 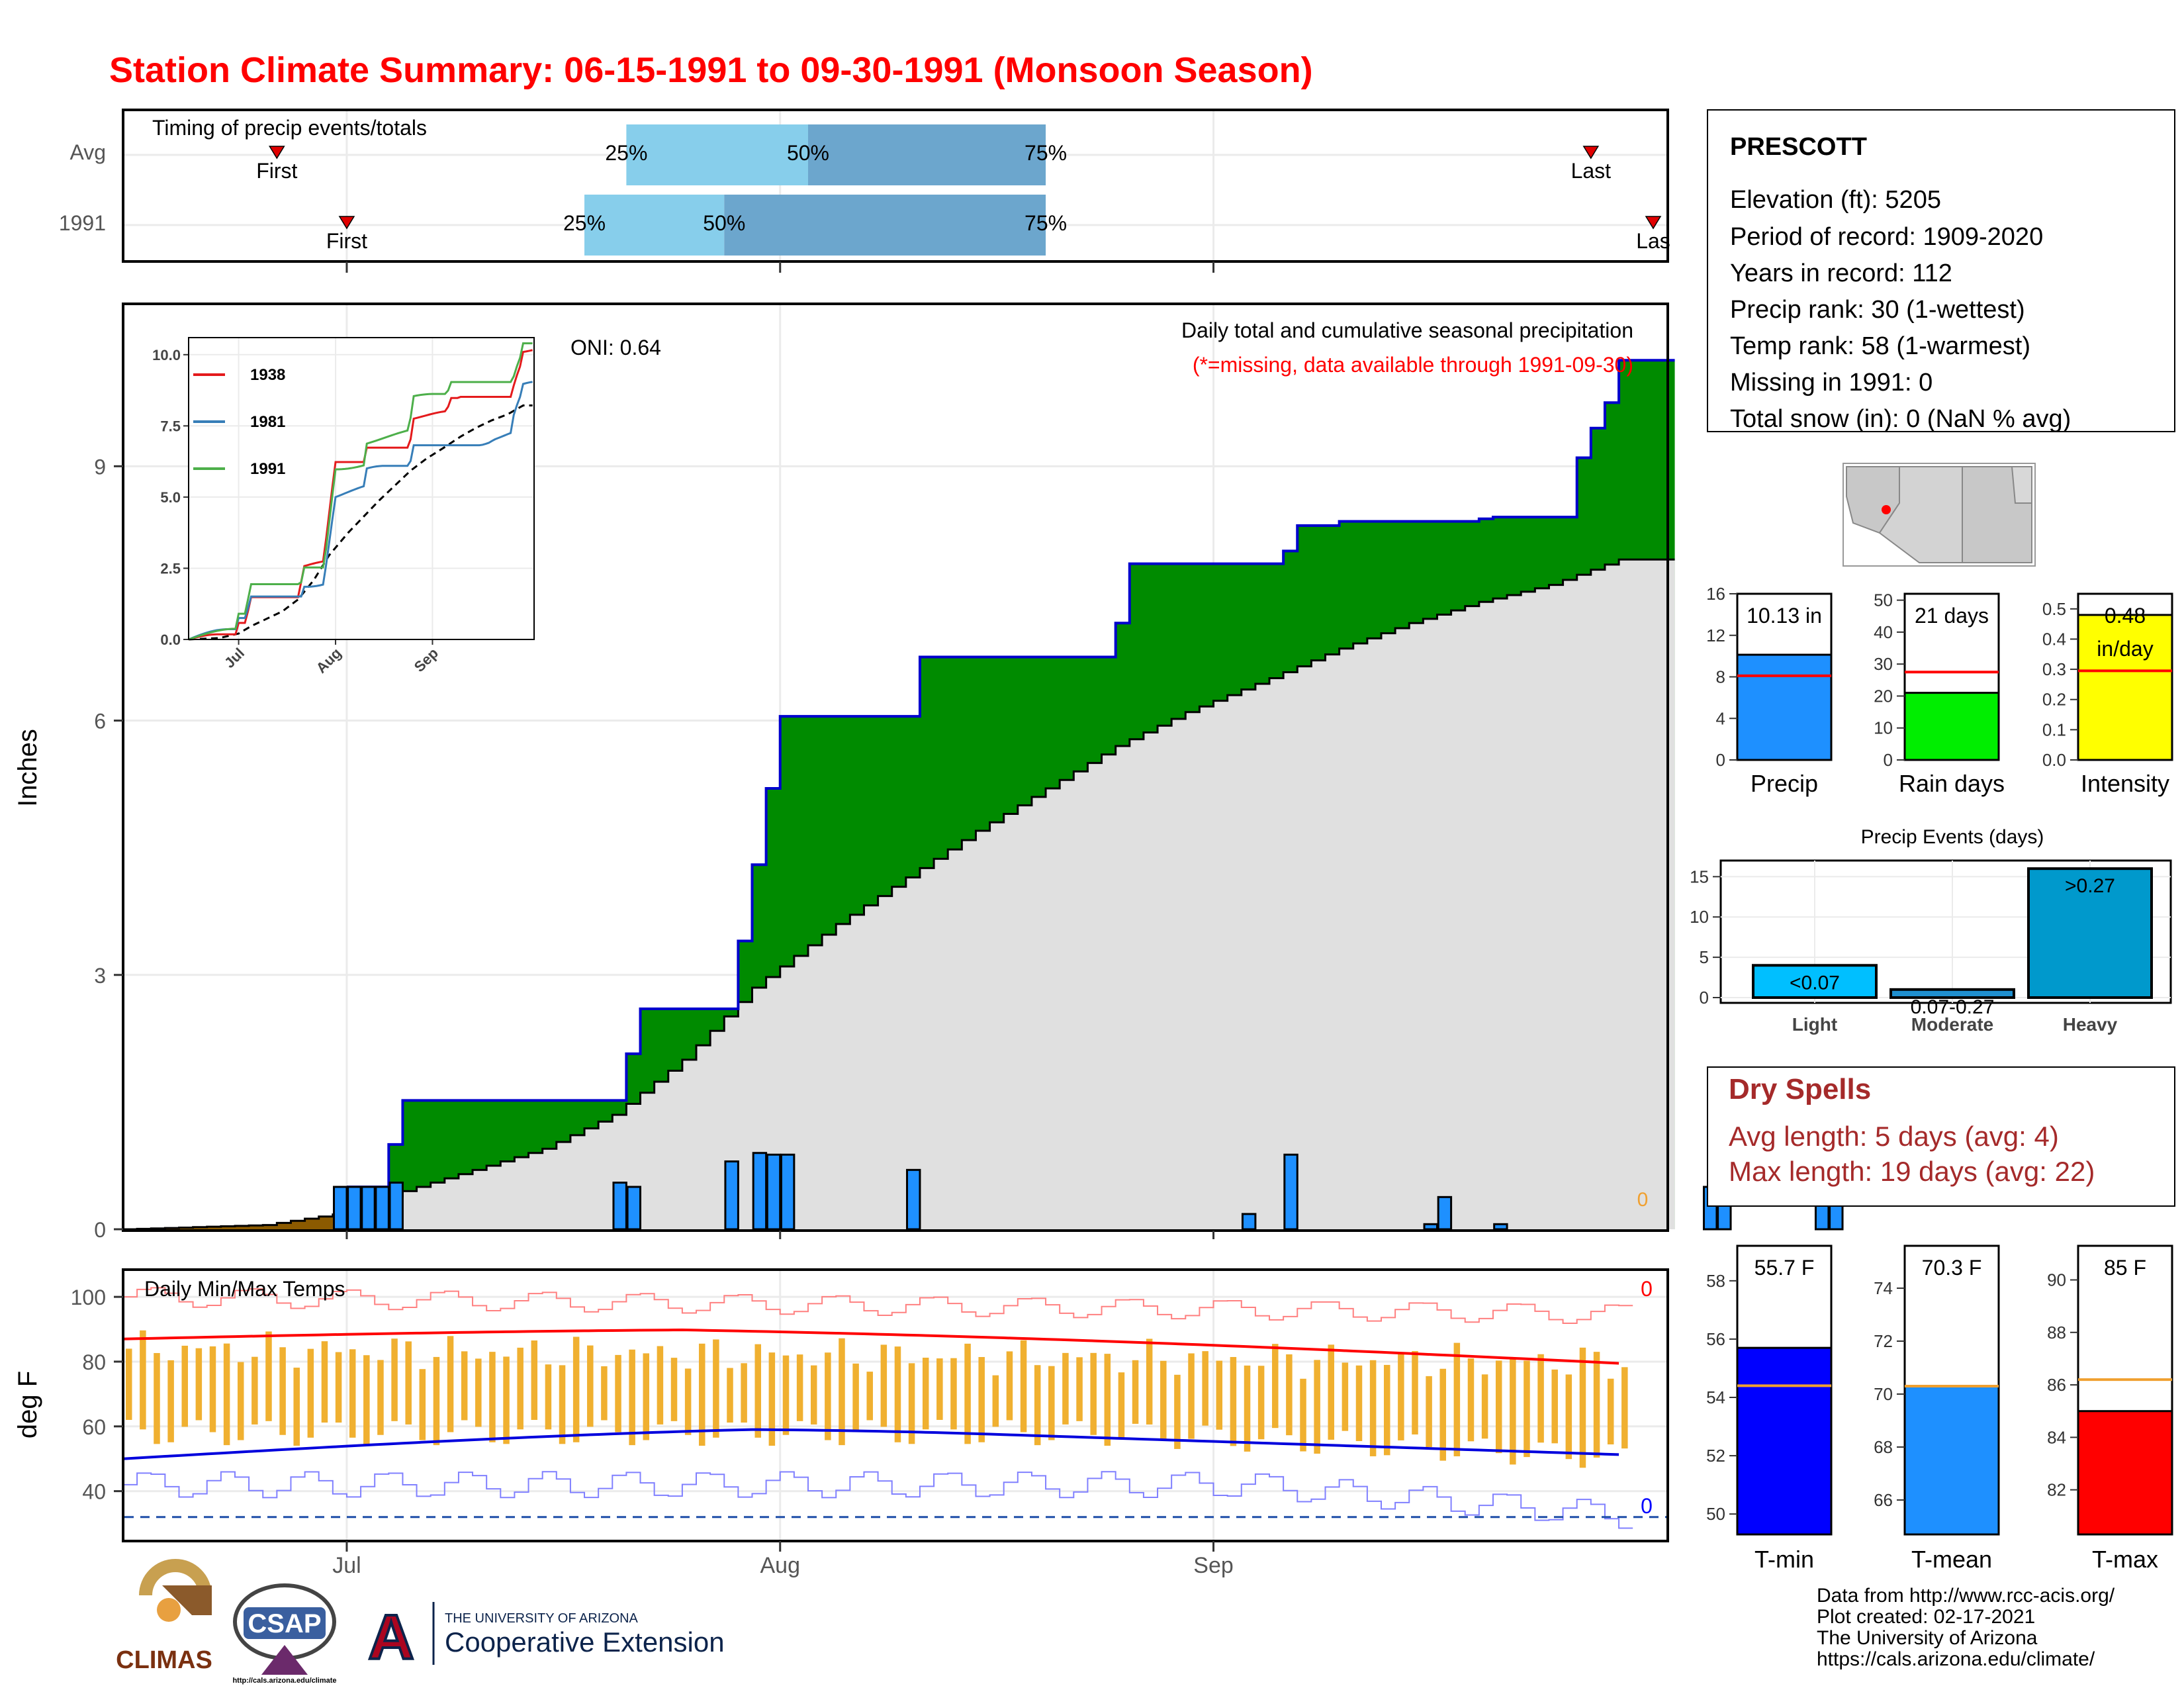 What do you see at coordinates (94, 1492) in the screenshot?
I see `temp-ytick-label: 40` at bounding box center [94, 1492].